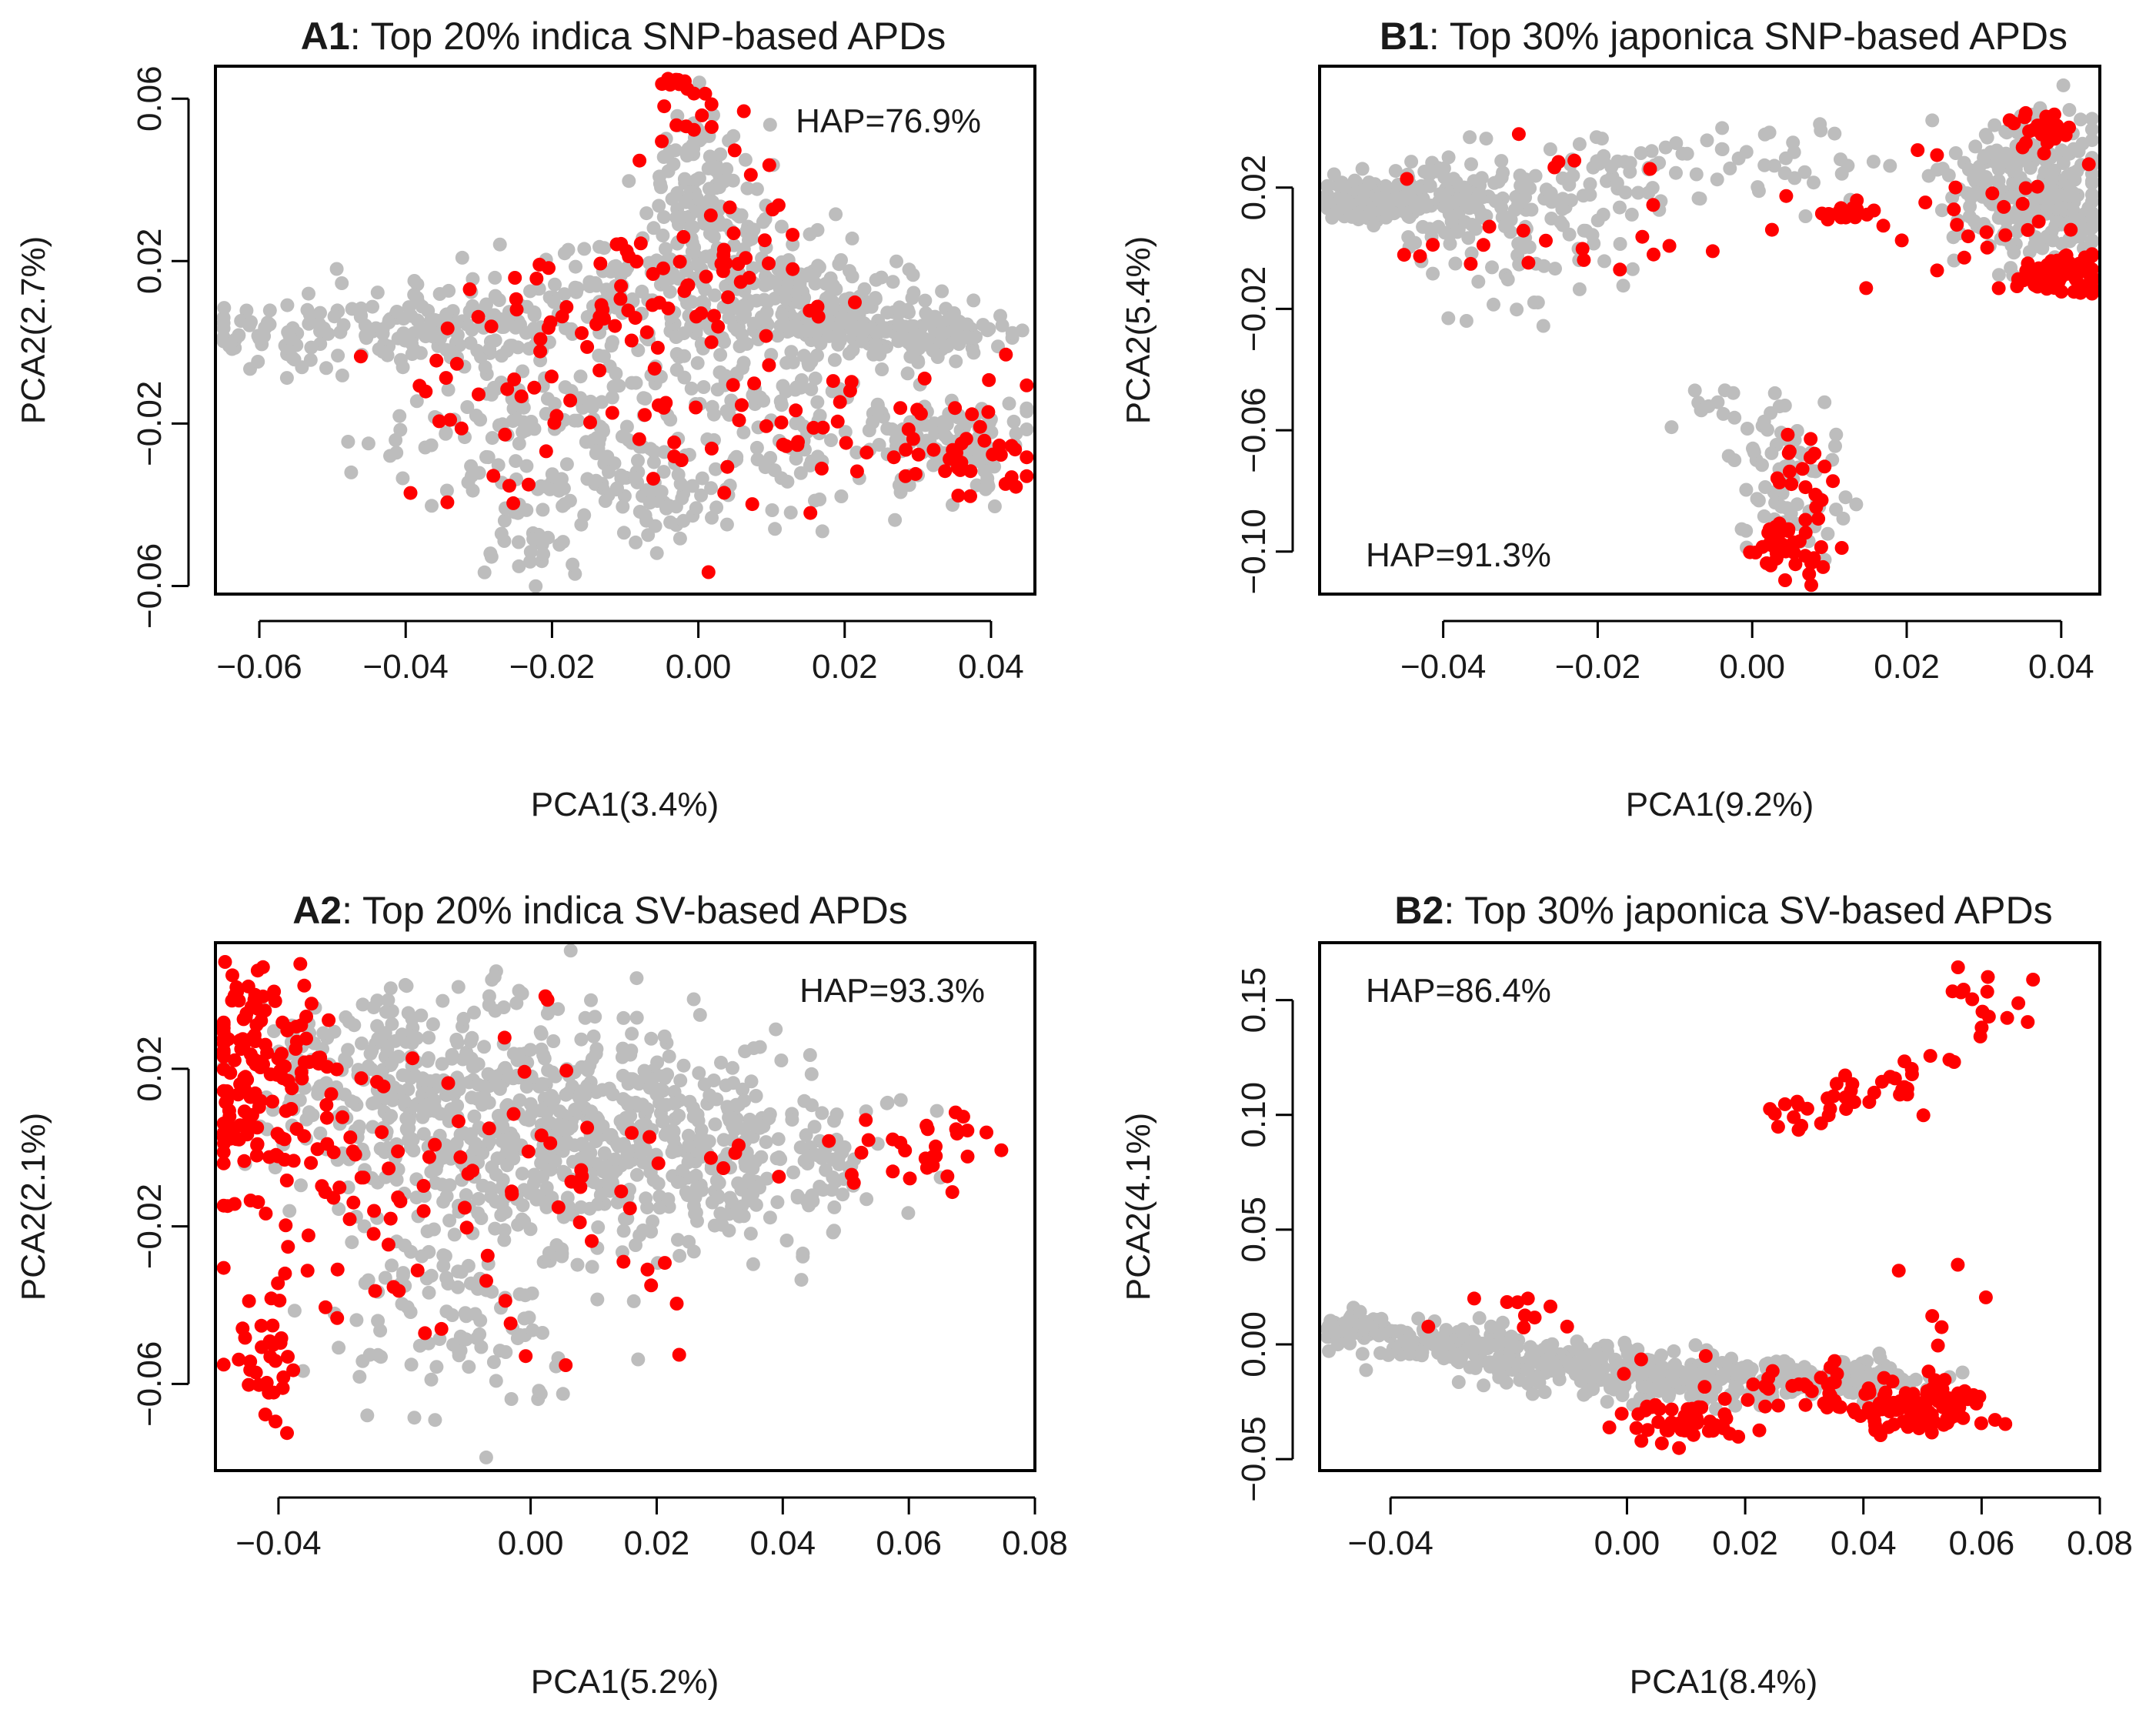 Image resolution: width=2156 pixels, height=1713 pixels. What do you see at coordinates (1254, 1000) in the screenshot?
I see `y-tick-label: 0.15` at bounding box center [1254, 1000].